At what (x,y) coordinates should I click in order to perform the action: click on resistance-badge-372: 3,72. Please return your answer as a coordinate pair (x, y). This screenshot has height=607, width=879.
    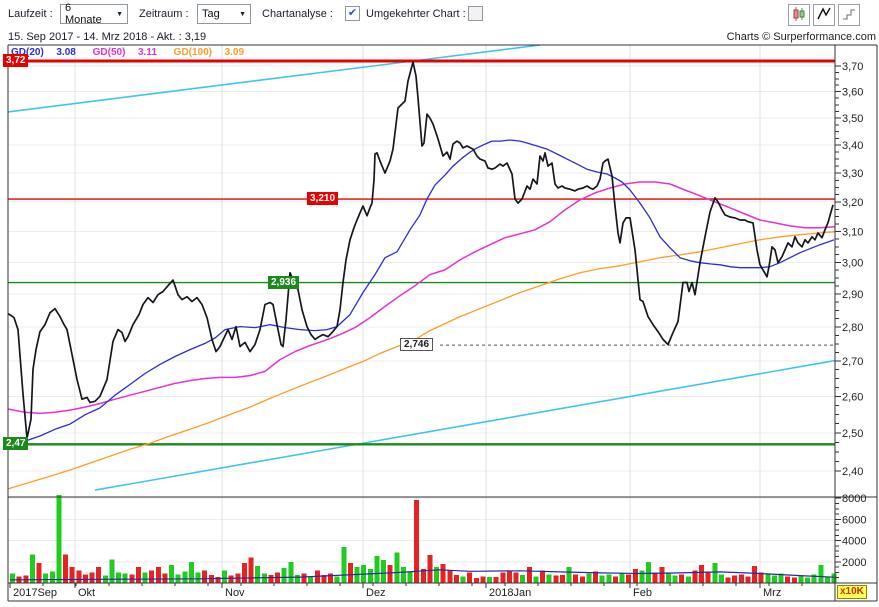
    Looking at the image, I should click on (16, 60).